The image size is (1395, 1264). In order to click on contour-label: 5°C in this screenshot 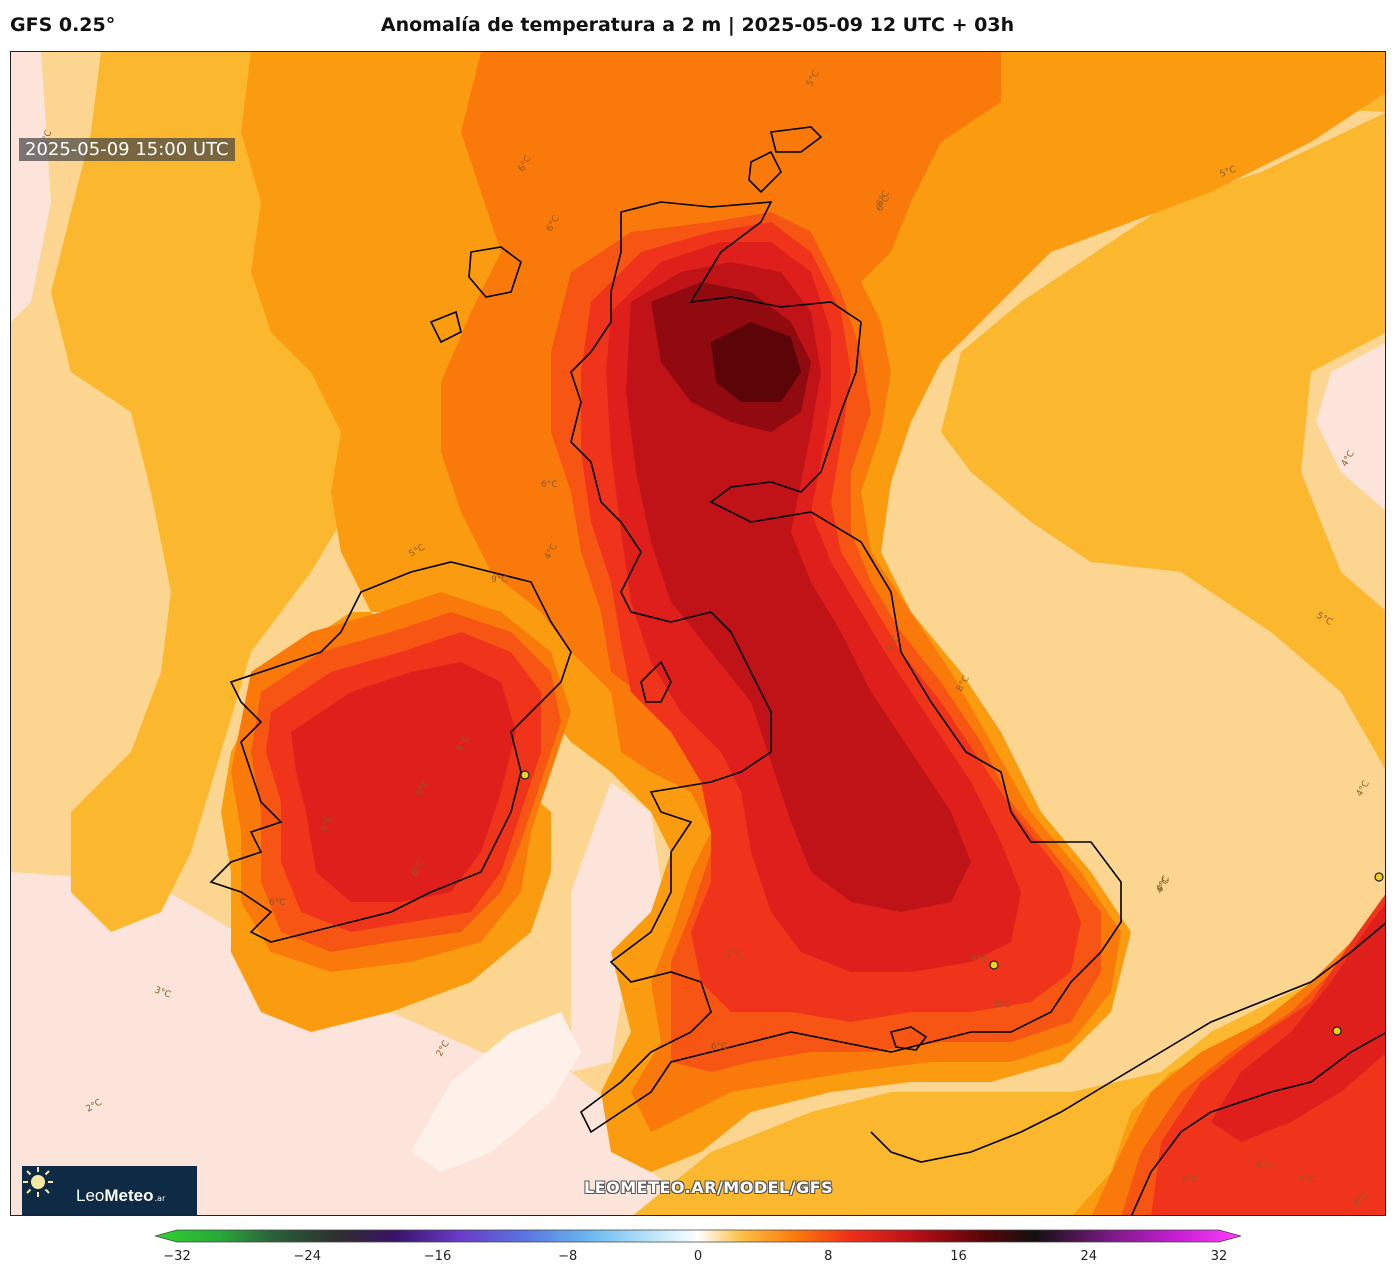, I will do `click(1307, 1180)`.